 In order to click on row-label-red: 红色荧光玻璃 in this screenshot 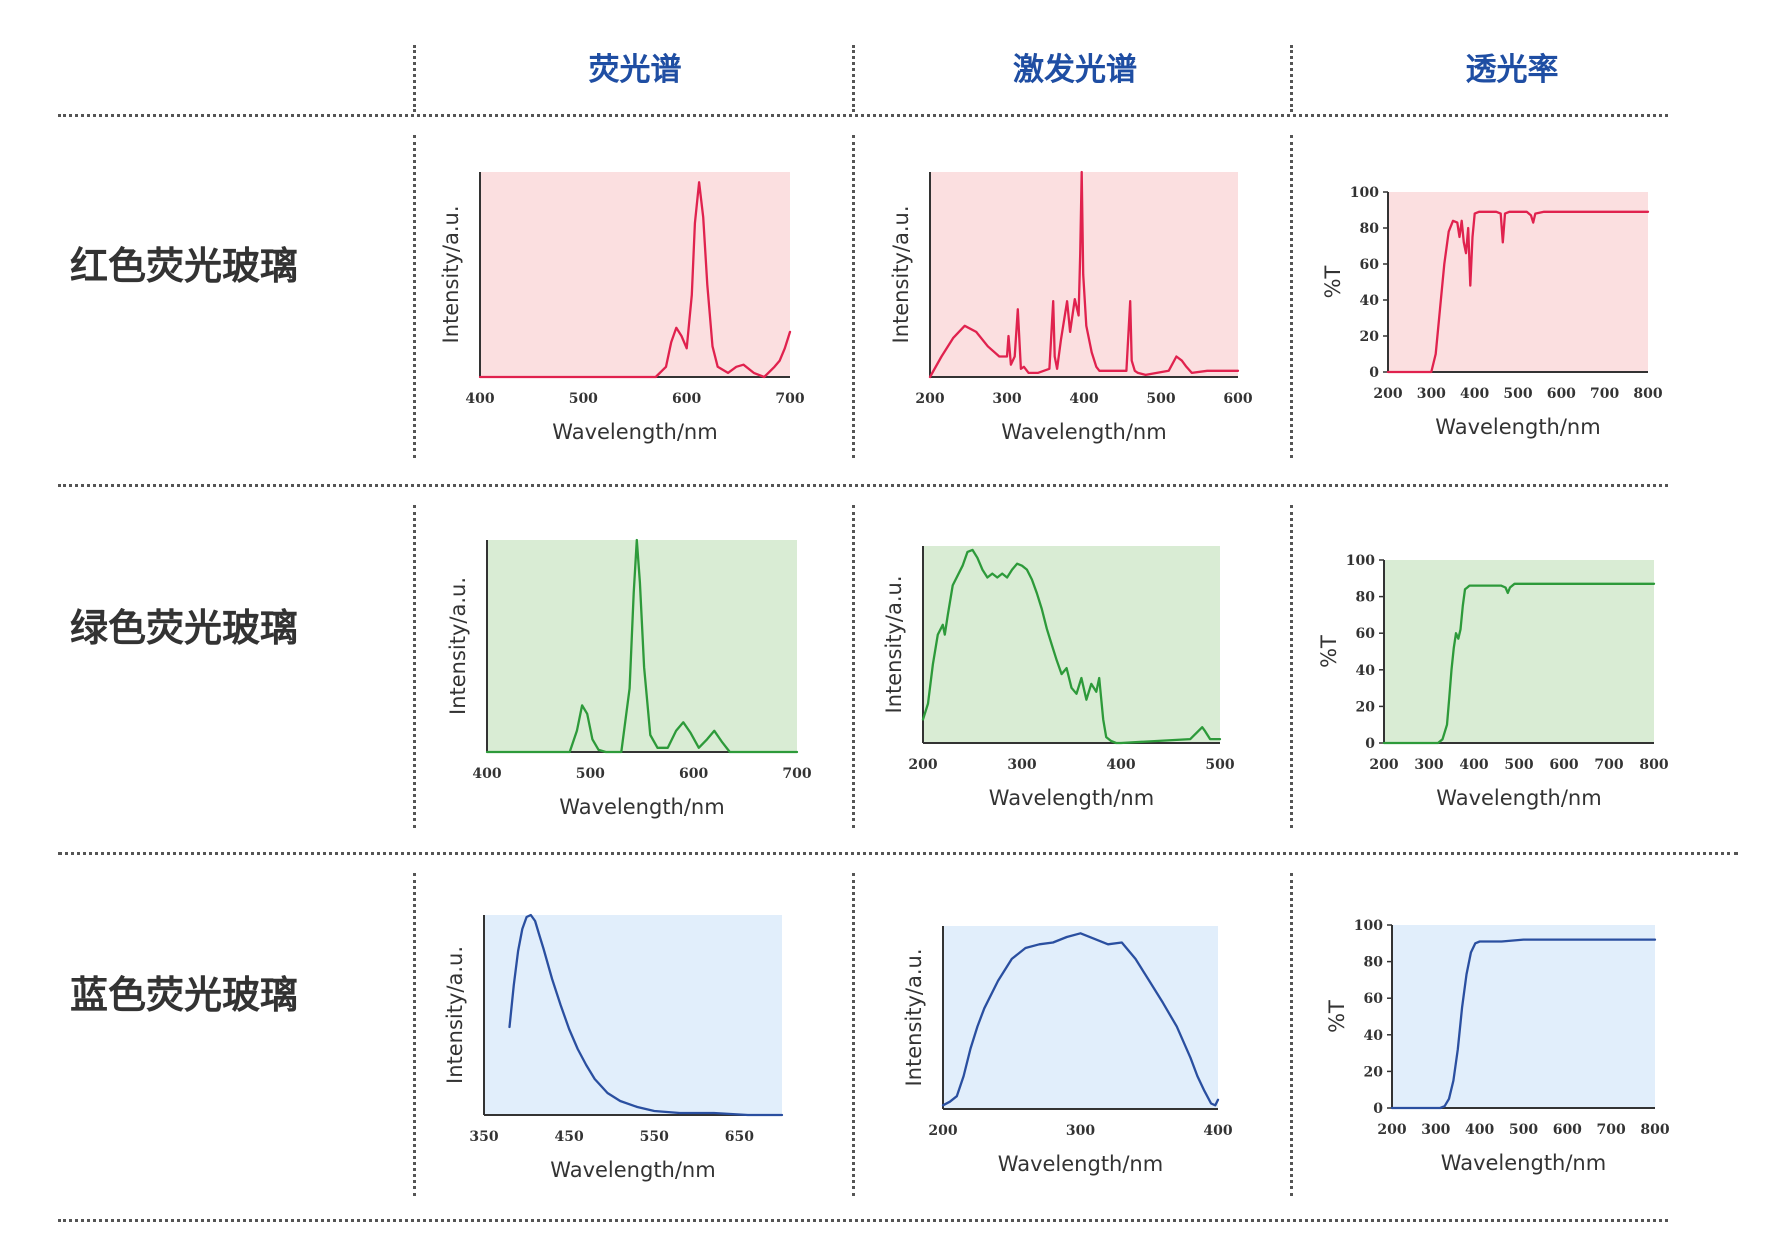, I will do `click(184, 266)`.